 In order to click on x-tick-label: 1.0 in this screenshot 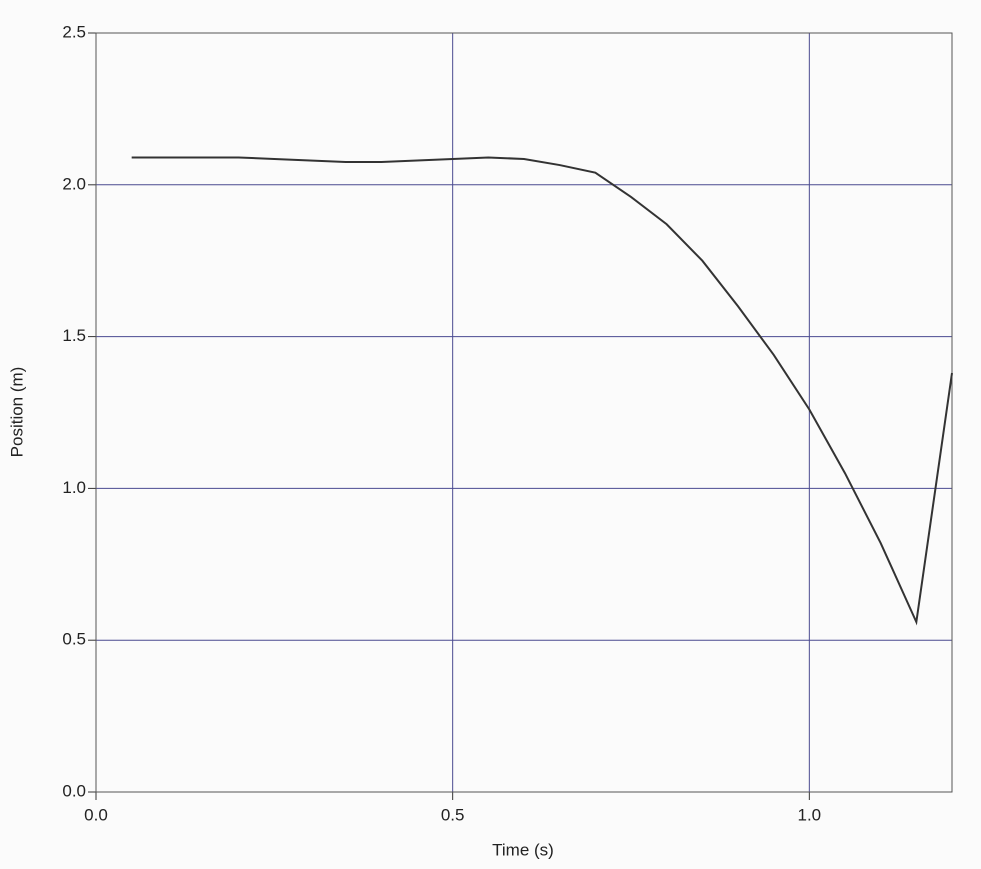, I will do `click(810, 814)`.